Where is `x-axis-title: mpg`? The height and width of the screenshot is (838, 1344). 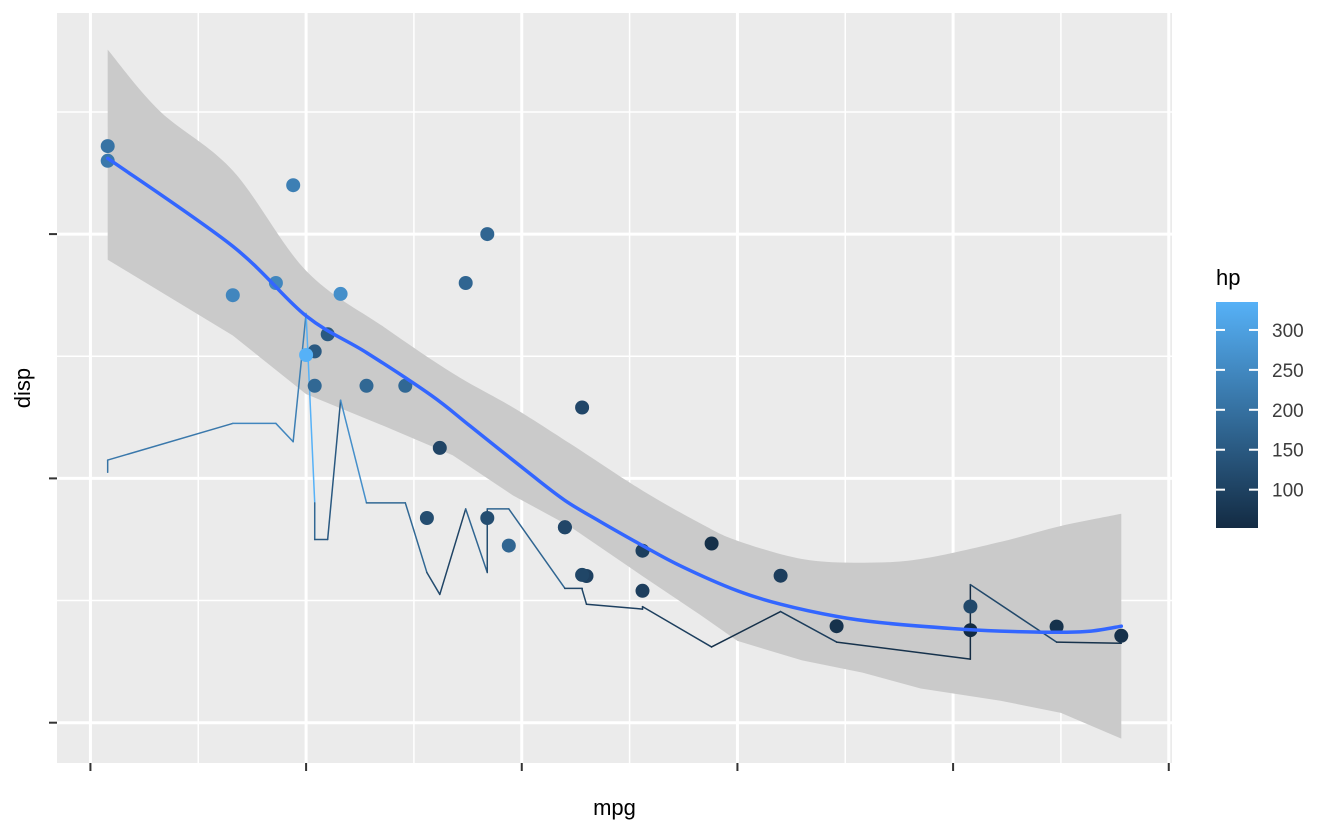
x-axis-title: mpg is located at coordinates (614, 807).